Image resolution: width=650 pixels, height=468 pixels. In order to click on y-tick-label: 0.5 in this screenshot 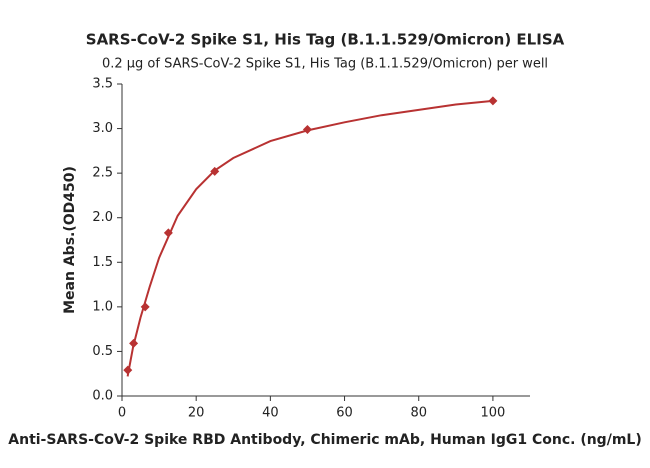, I will do `click(102, 351)`.